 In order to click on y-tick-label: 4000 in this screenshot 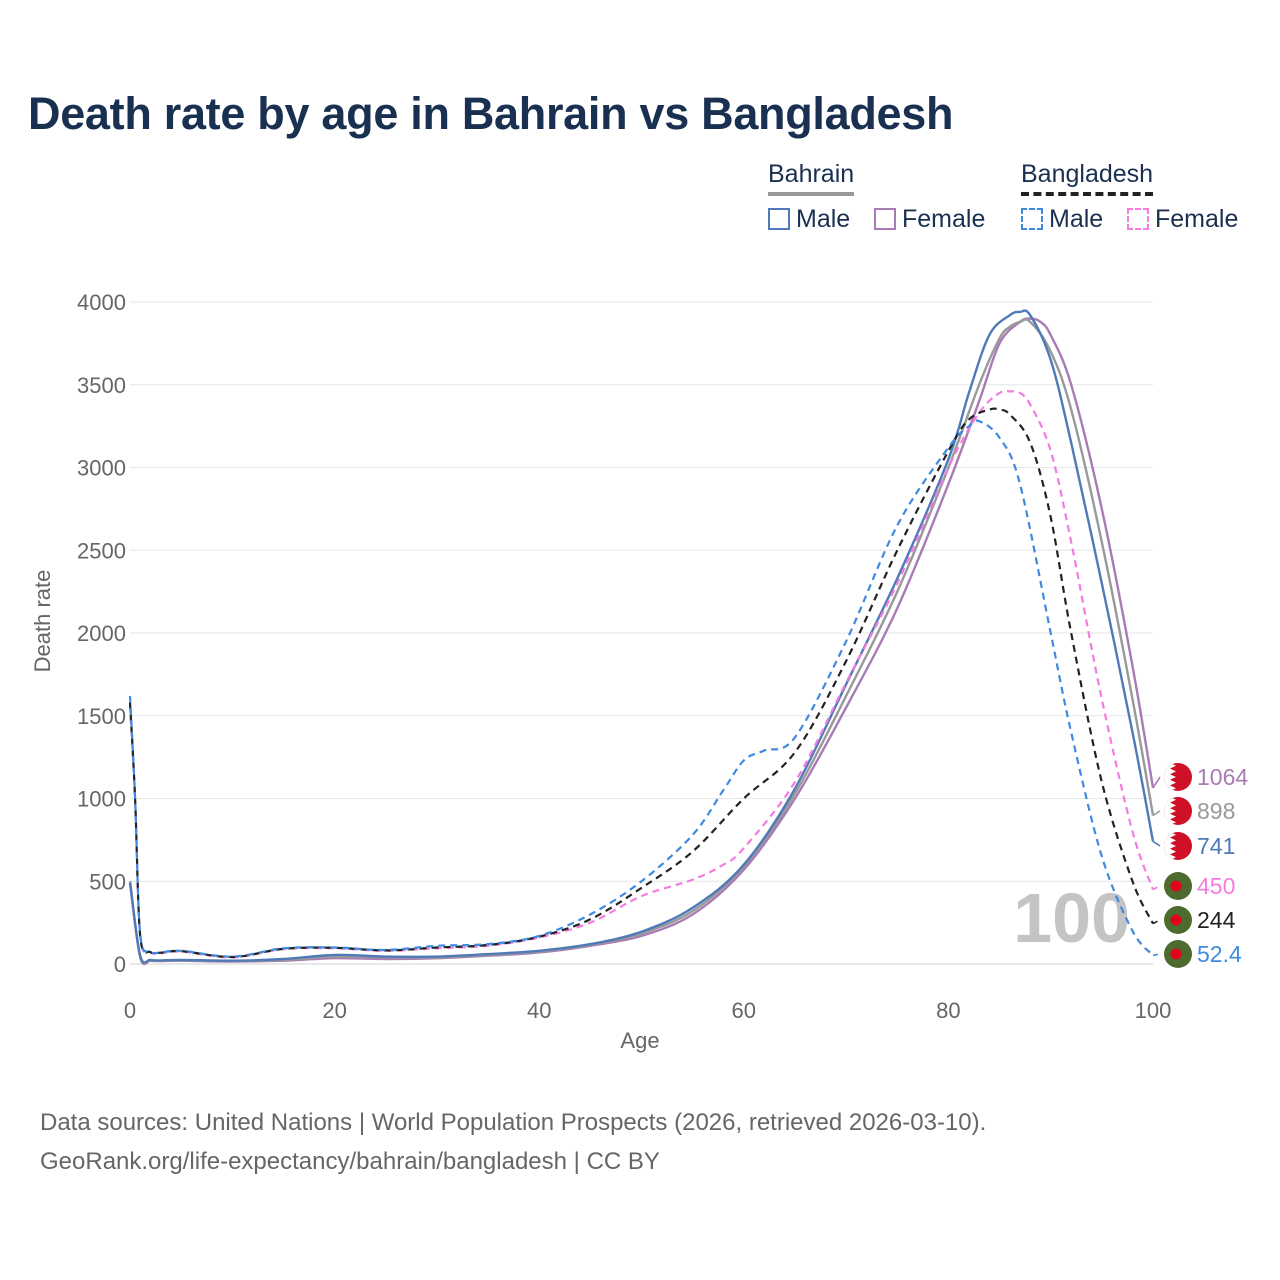, I will do `click(101, 302)`.